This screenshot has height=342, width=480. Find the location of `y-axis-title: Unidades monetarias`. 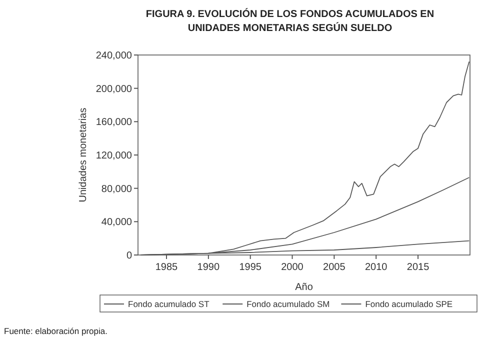

y-axis-title: Unidades monetarias is located at coordinates (83, 155).